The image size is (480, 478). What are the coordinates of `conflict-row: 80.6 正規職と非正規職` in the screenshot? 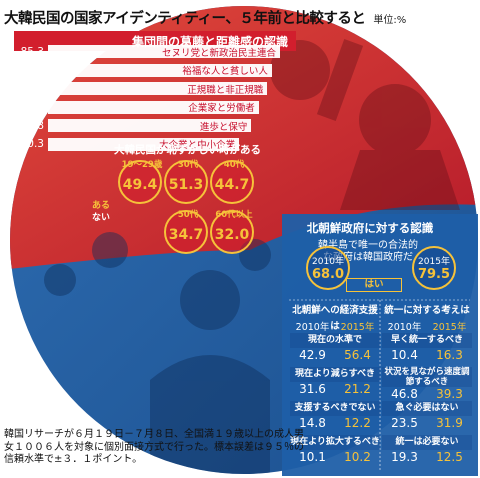 It's located at (143, 88).